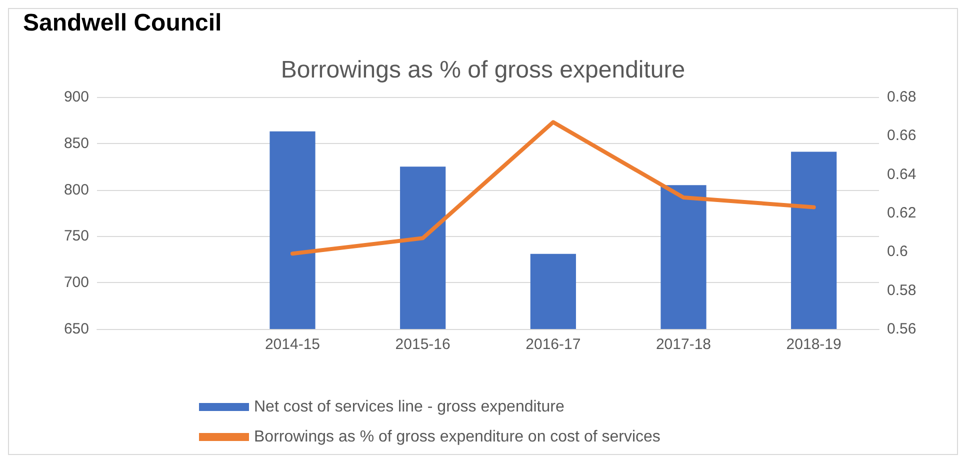  I want to click on x-tick-label: 2017-18, so click(684, 344).